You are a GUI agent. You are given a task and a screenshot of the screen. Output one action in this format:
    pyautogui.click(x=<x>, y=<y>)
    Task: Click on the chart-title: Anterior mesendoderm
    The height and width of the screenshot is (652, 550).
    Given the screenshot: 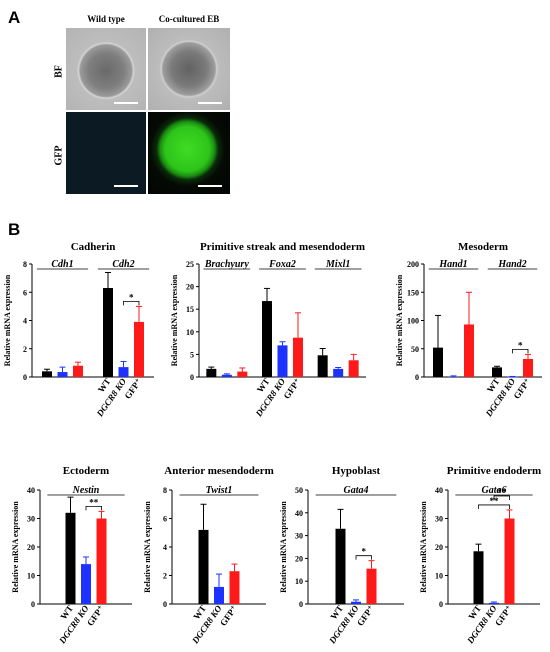 What is the action you would take?
    pyautogui.click(x=218, y=471)
    